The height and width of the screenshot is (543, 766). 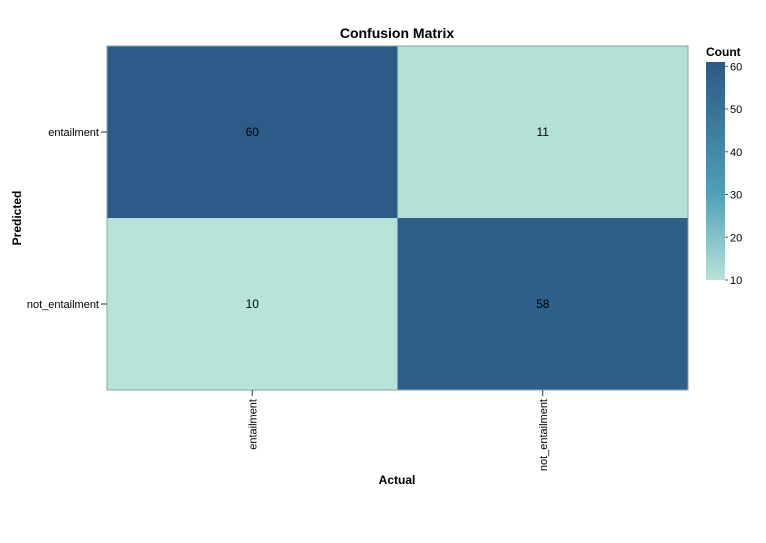 What do you see at coordinates (736, 67) in the screenshot?
I see `legend-tick-label: 60` at bounding box center [736, 67].